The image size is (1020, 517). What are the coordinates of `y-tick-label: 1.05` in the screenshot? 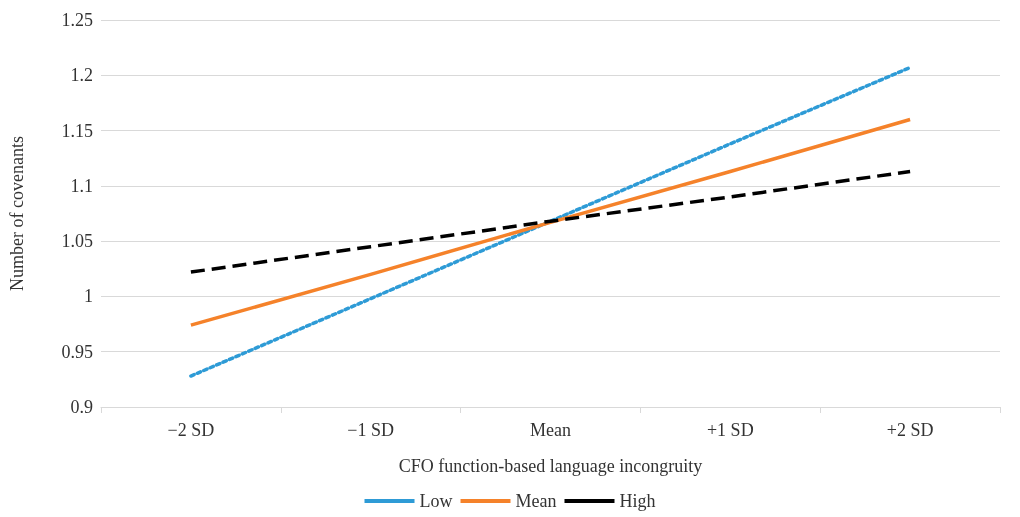 It's located at (77, 241).